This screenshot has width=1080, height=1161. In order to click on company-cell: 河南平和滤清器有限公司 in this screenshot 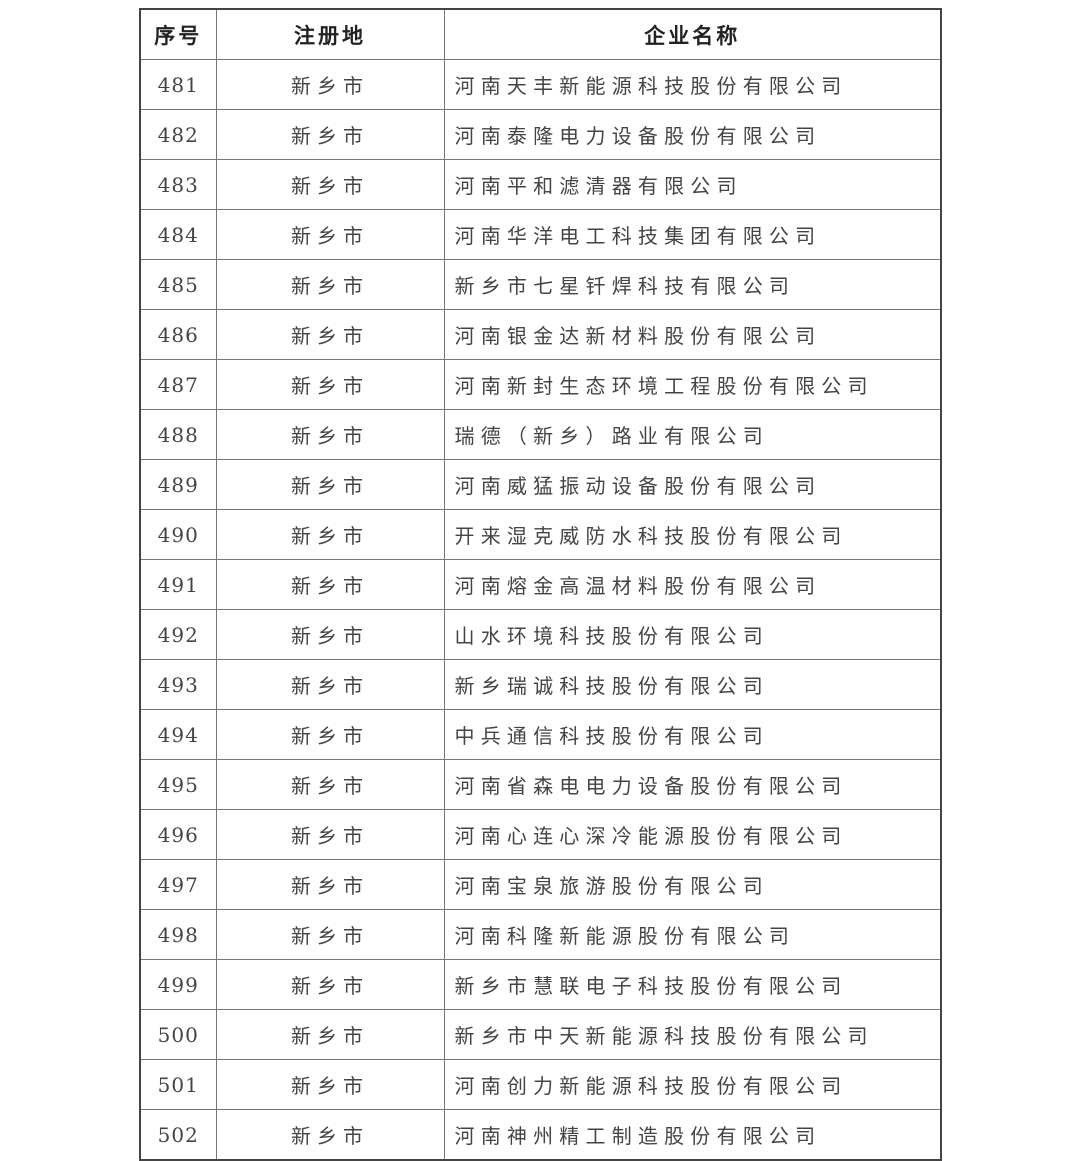, I will do `click(692, 184)`.